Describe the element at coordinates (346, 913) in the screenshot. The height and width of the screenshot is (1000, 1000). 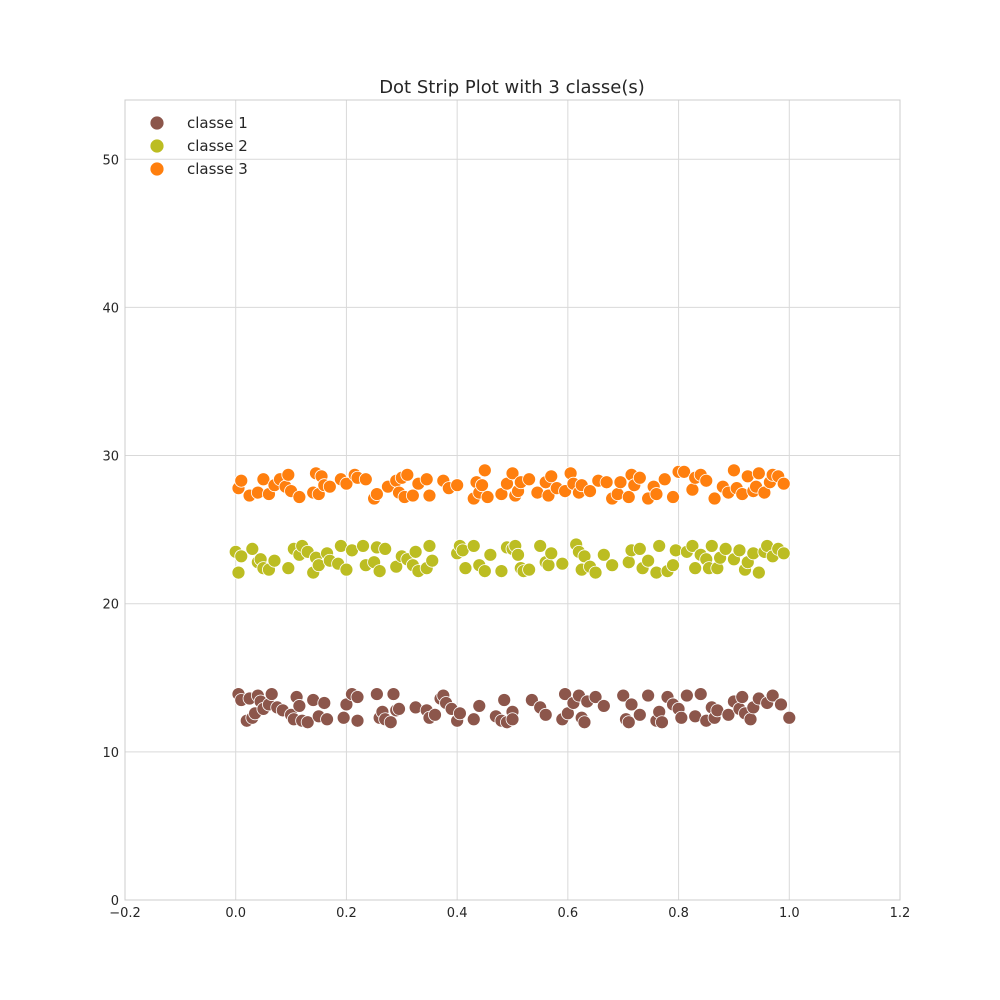
I see `x-tick-label: 0.2` at that location.